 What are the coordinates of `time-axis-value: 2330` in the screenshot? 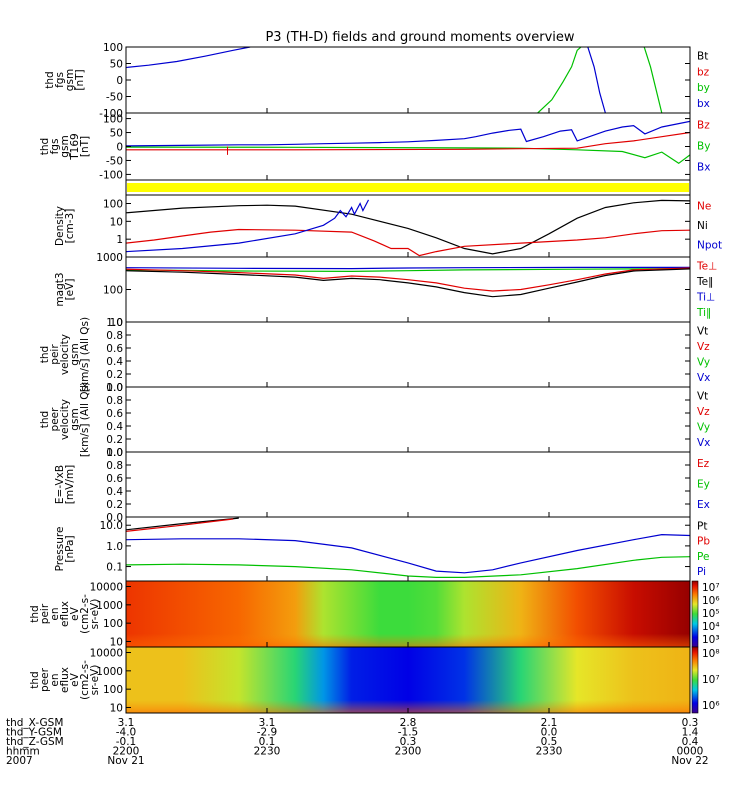 It's located at (549, 752).